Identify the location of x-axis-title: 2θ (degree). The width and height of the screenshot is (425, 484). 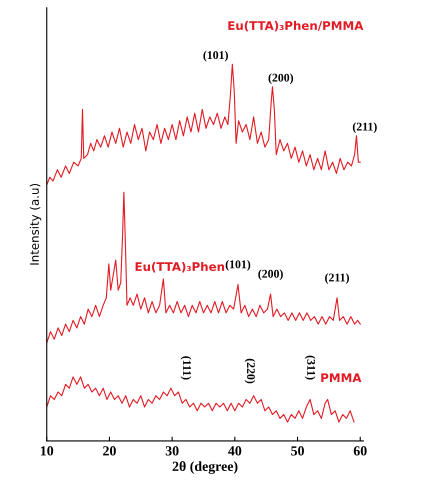
(205, 467).